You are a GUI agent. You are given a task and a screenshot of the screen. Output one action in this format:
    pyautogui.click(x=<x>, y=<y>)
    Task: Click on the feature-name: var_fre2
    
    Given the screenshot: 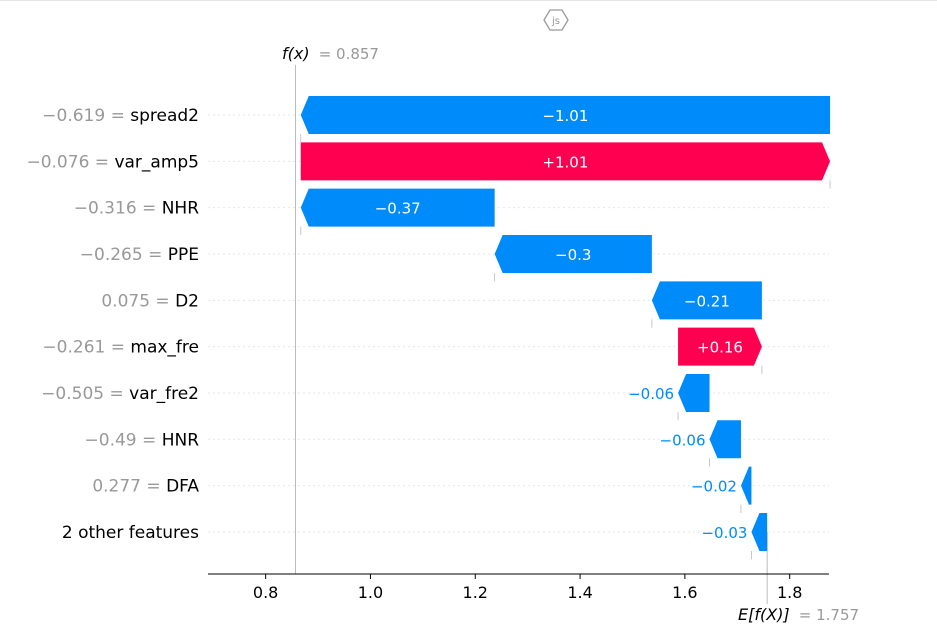 What is the action you would take?
    pyautogui.click(x=164, y=394)
    